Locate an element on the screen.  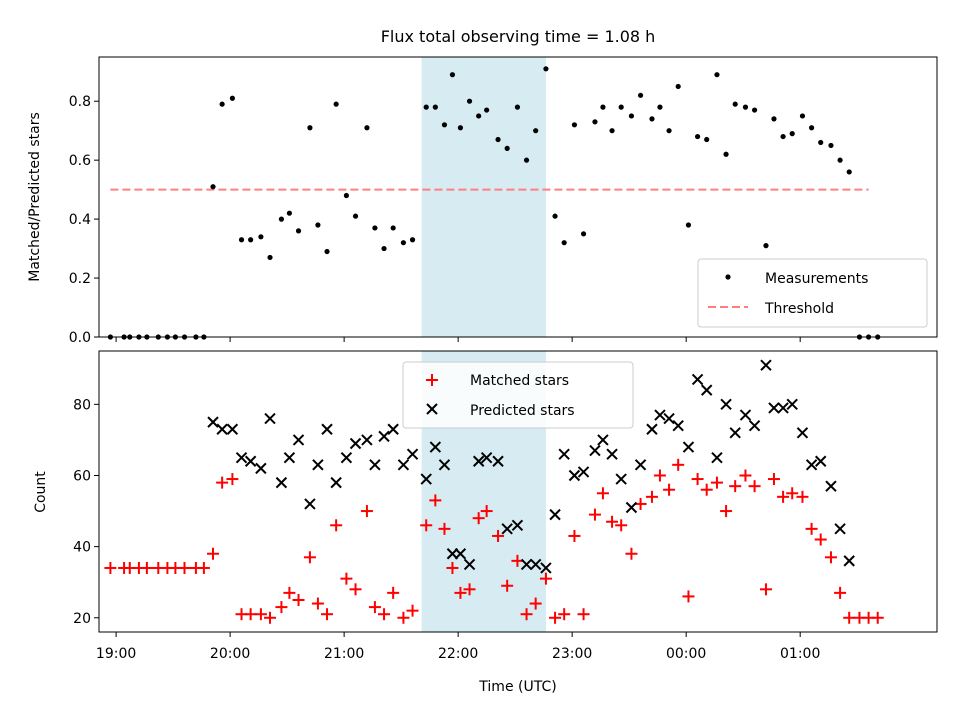
y-tick-label: 80 is located at coordinates (82, 405).